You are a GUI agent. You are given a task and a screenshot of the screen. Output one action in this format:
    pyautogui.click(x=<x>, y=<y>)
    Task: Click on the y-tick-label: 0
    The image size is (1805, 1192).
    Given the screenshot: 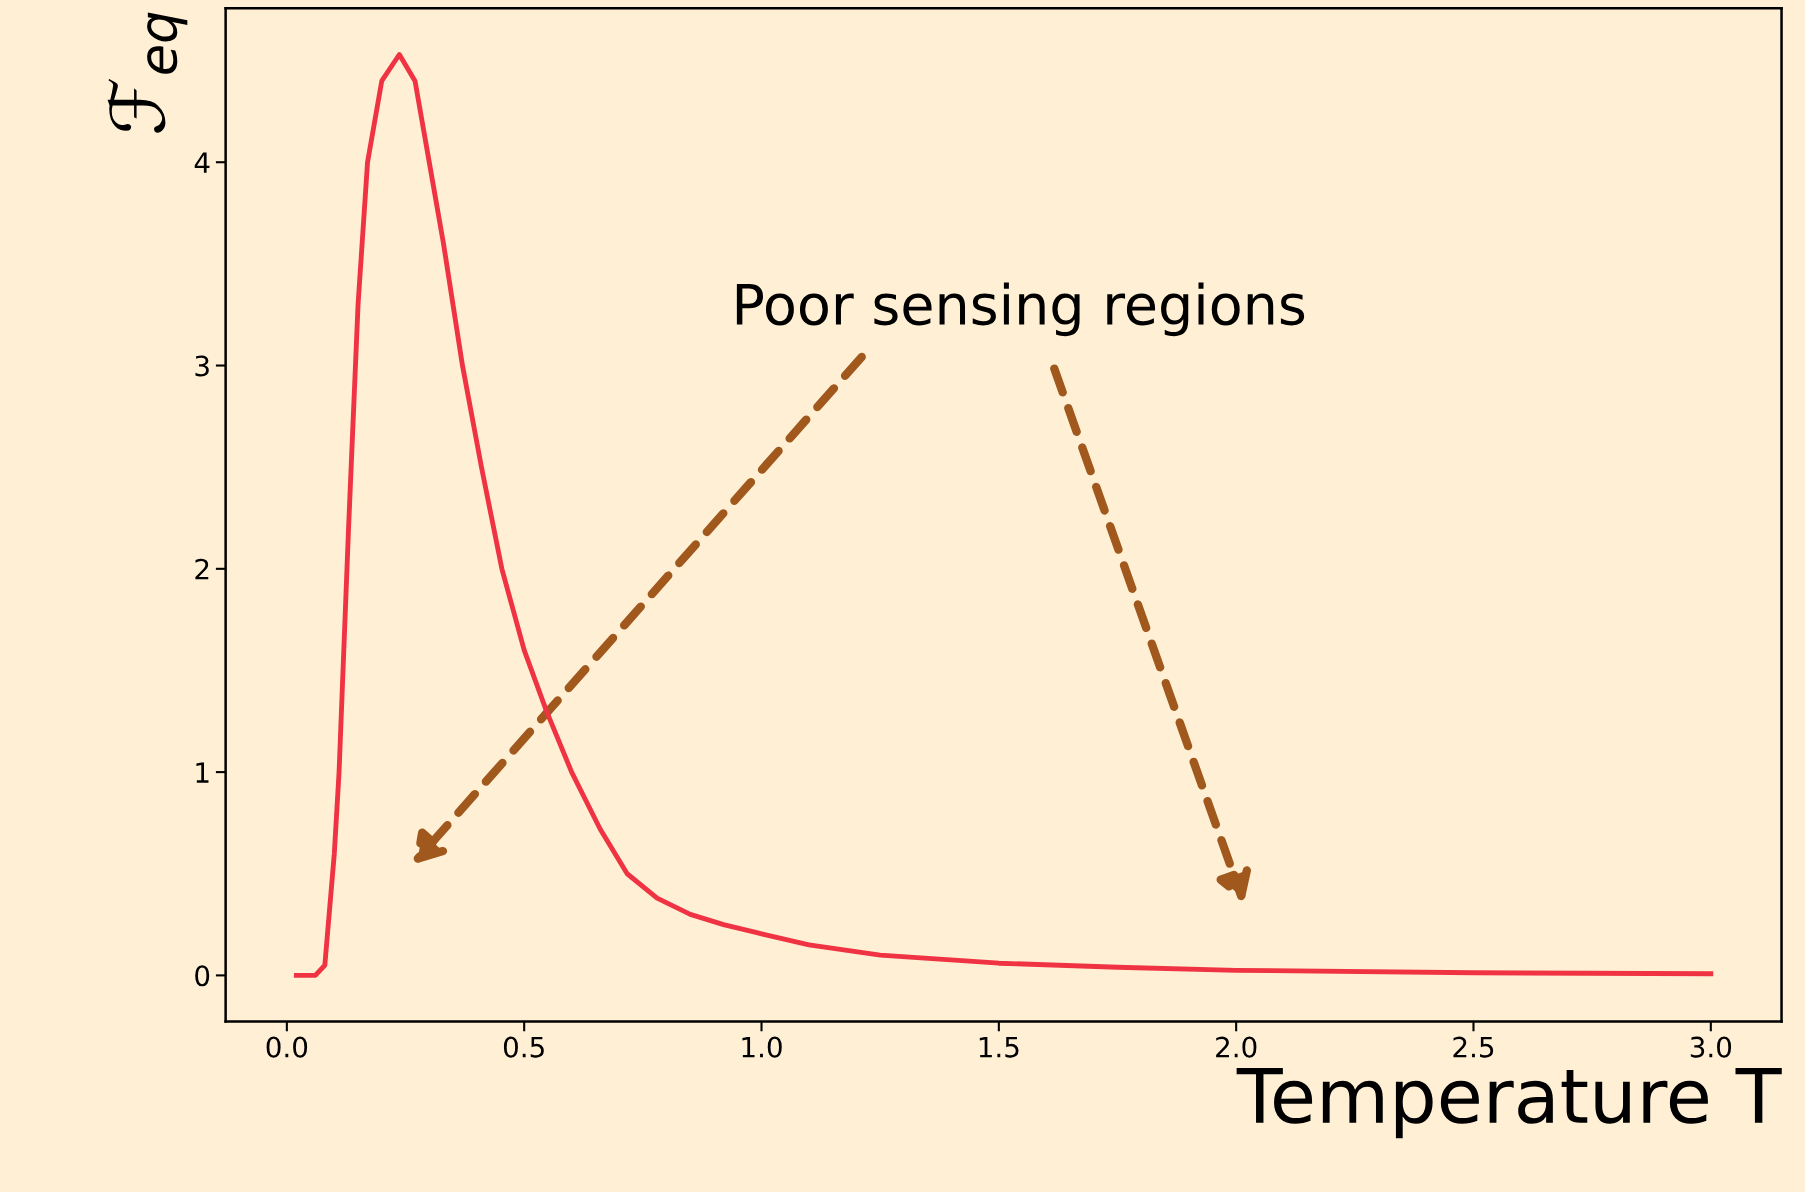 What is the action you would take?
    pyautogui.click(x=202, y=976)
    